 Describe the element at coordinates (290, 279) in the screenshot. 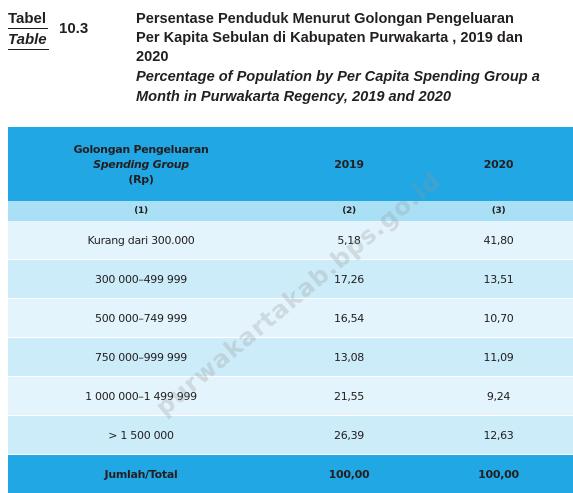

I see `table-row: 300 000–499 999 17,26 13,51` at that location.